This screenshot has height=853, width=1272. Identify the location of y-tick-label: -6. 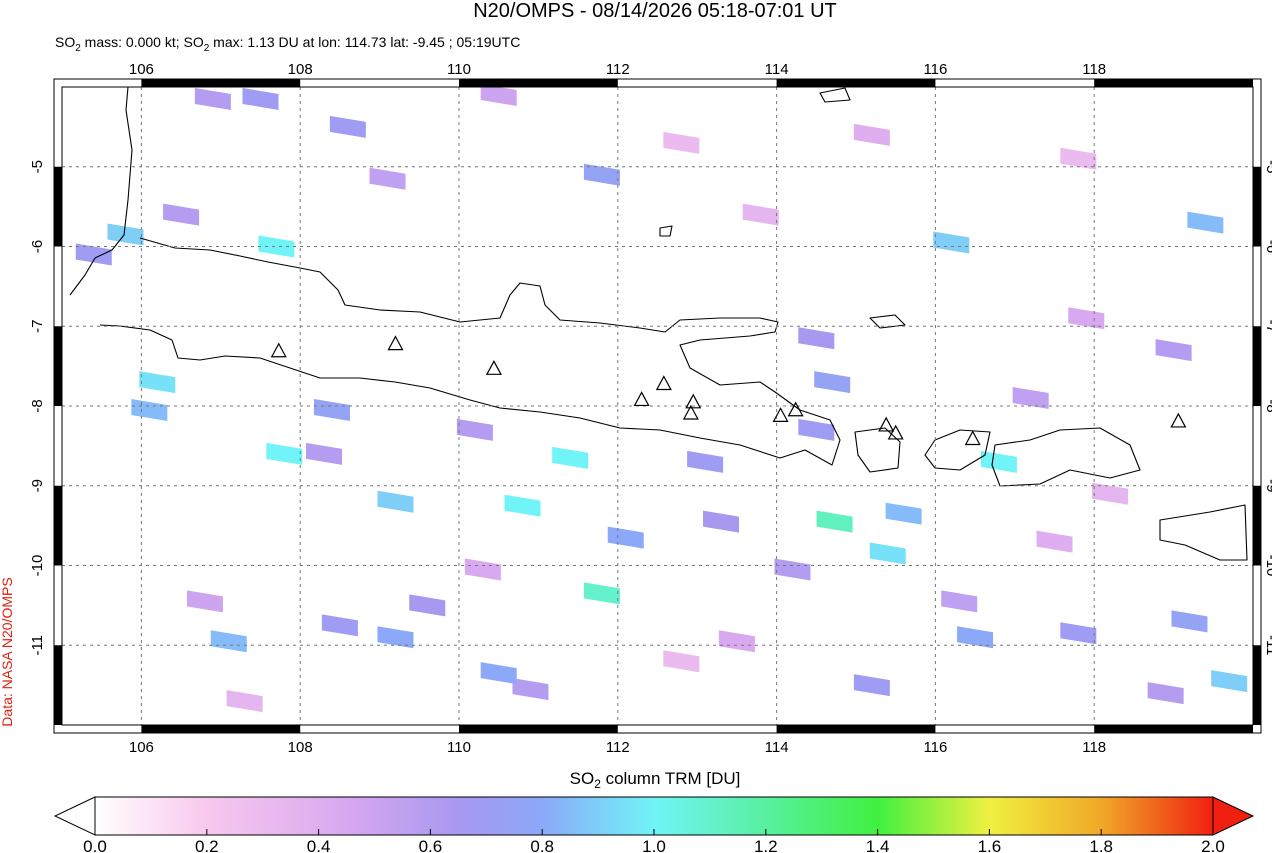
(37, 246).